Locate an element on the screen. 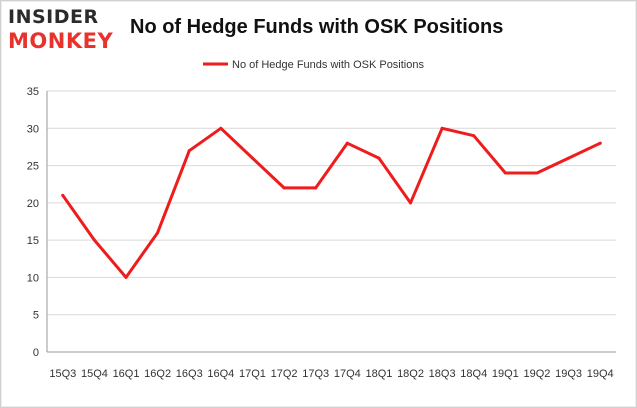 This screenshot has height=408, width=637. insider-monkey-logo: INSIDER MONKEY is located at coordinates (67, 30).